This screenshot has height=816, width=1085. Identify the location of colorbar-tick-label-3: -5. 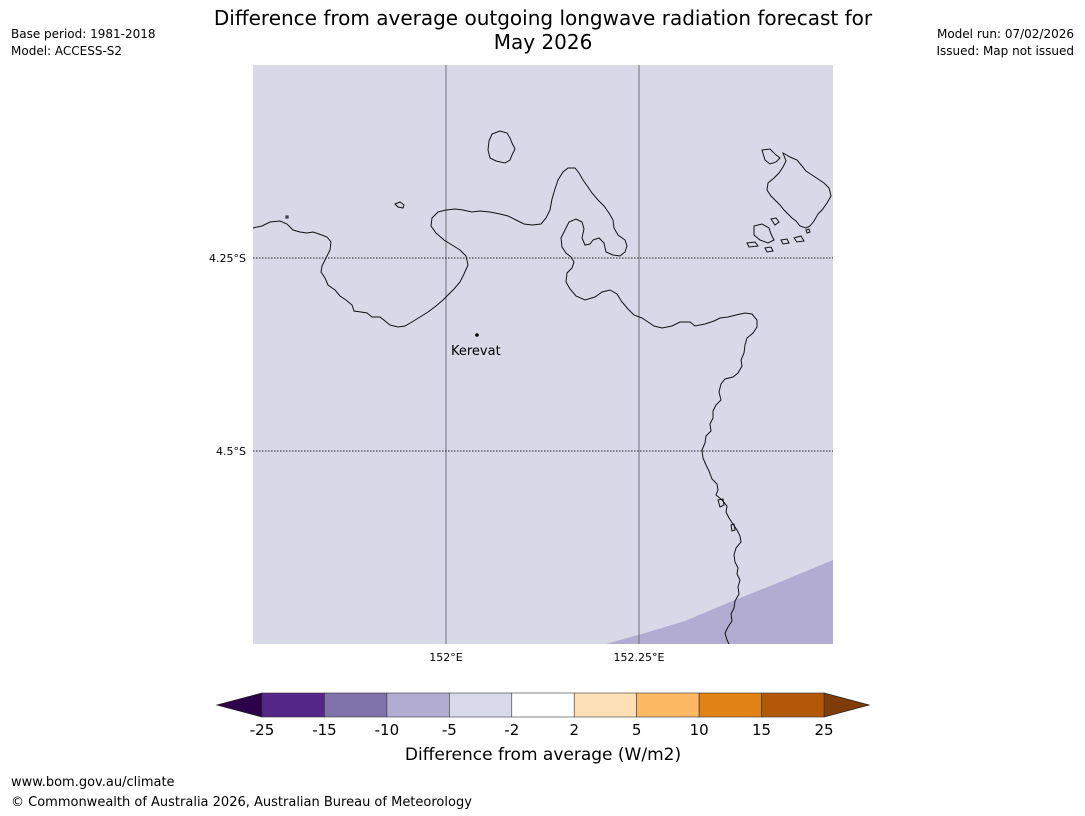
(449, 730).